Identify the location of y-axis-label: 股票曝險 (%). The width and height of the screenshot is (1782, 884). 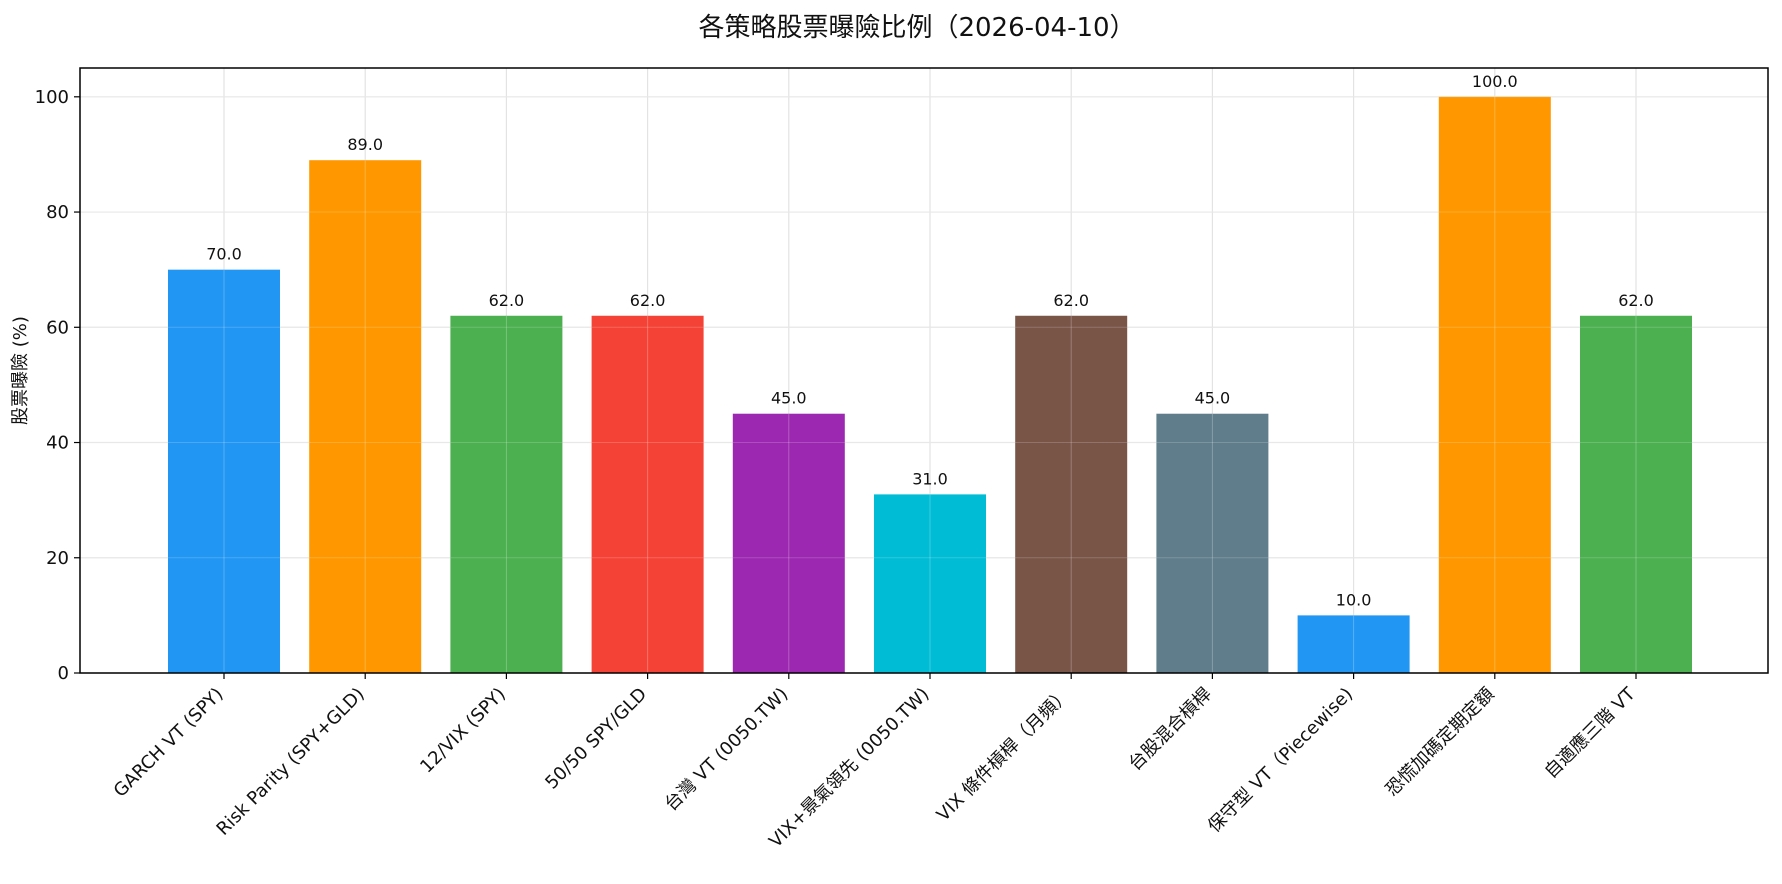
(20, 370).